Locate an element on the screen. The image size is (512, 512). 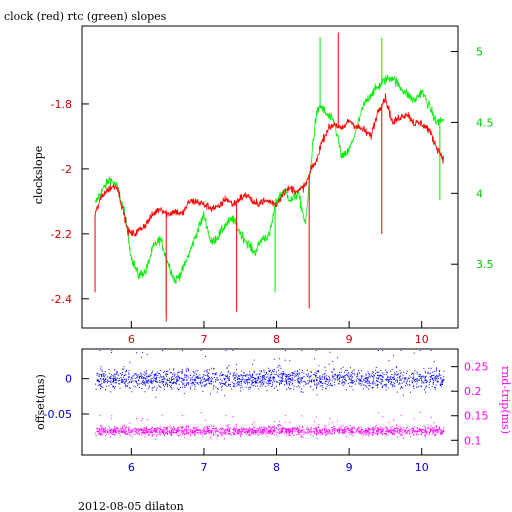
top-y2-tick-label: 3.5 is located at coordinates (485, 264).